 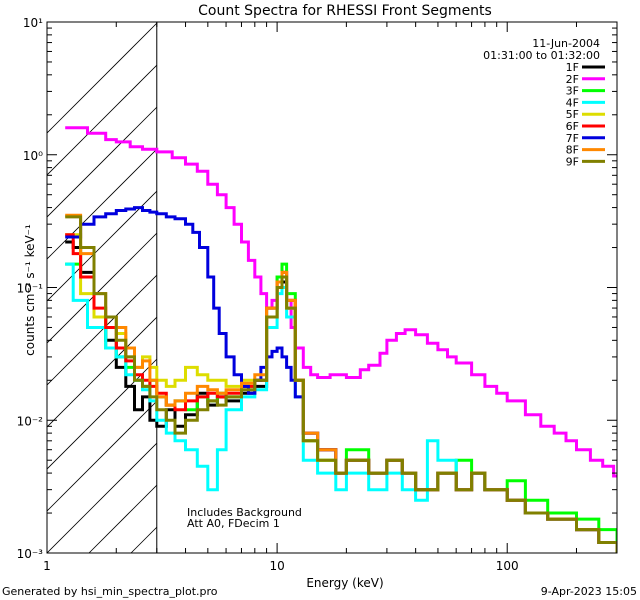 What do you see at coordinates (244, 512) in the screenshot?
I see `annotation-background: Includes Background` at bounding box center [244, 512].